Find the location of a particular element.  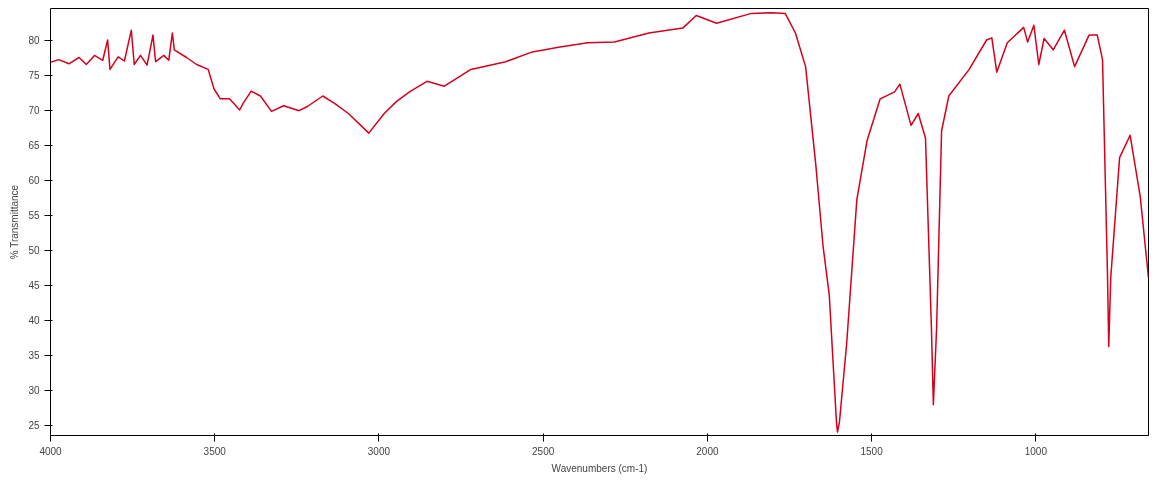

y-tick-label: 50 is located at coordinates (34, 250).